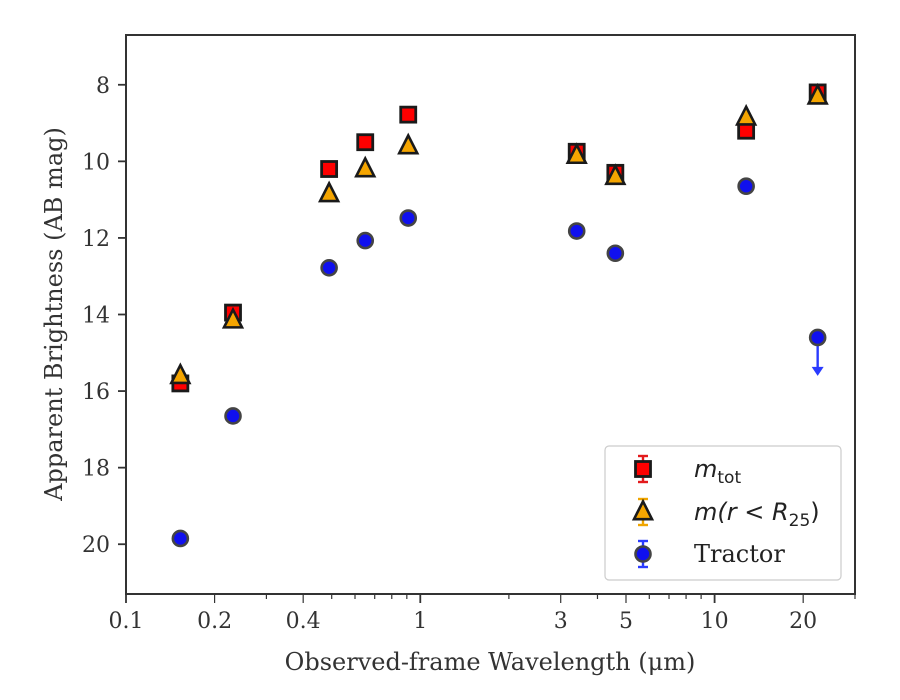 This screenshot has height=700, width=900. Describe the element at coordinates (741, 512) in the screenshot. I see `legend-label-main: m(r < R` at that location.